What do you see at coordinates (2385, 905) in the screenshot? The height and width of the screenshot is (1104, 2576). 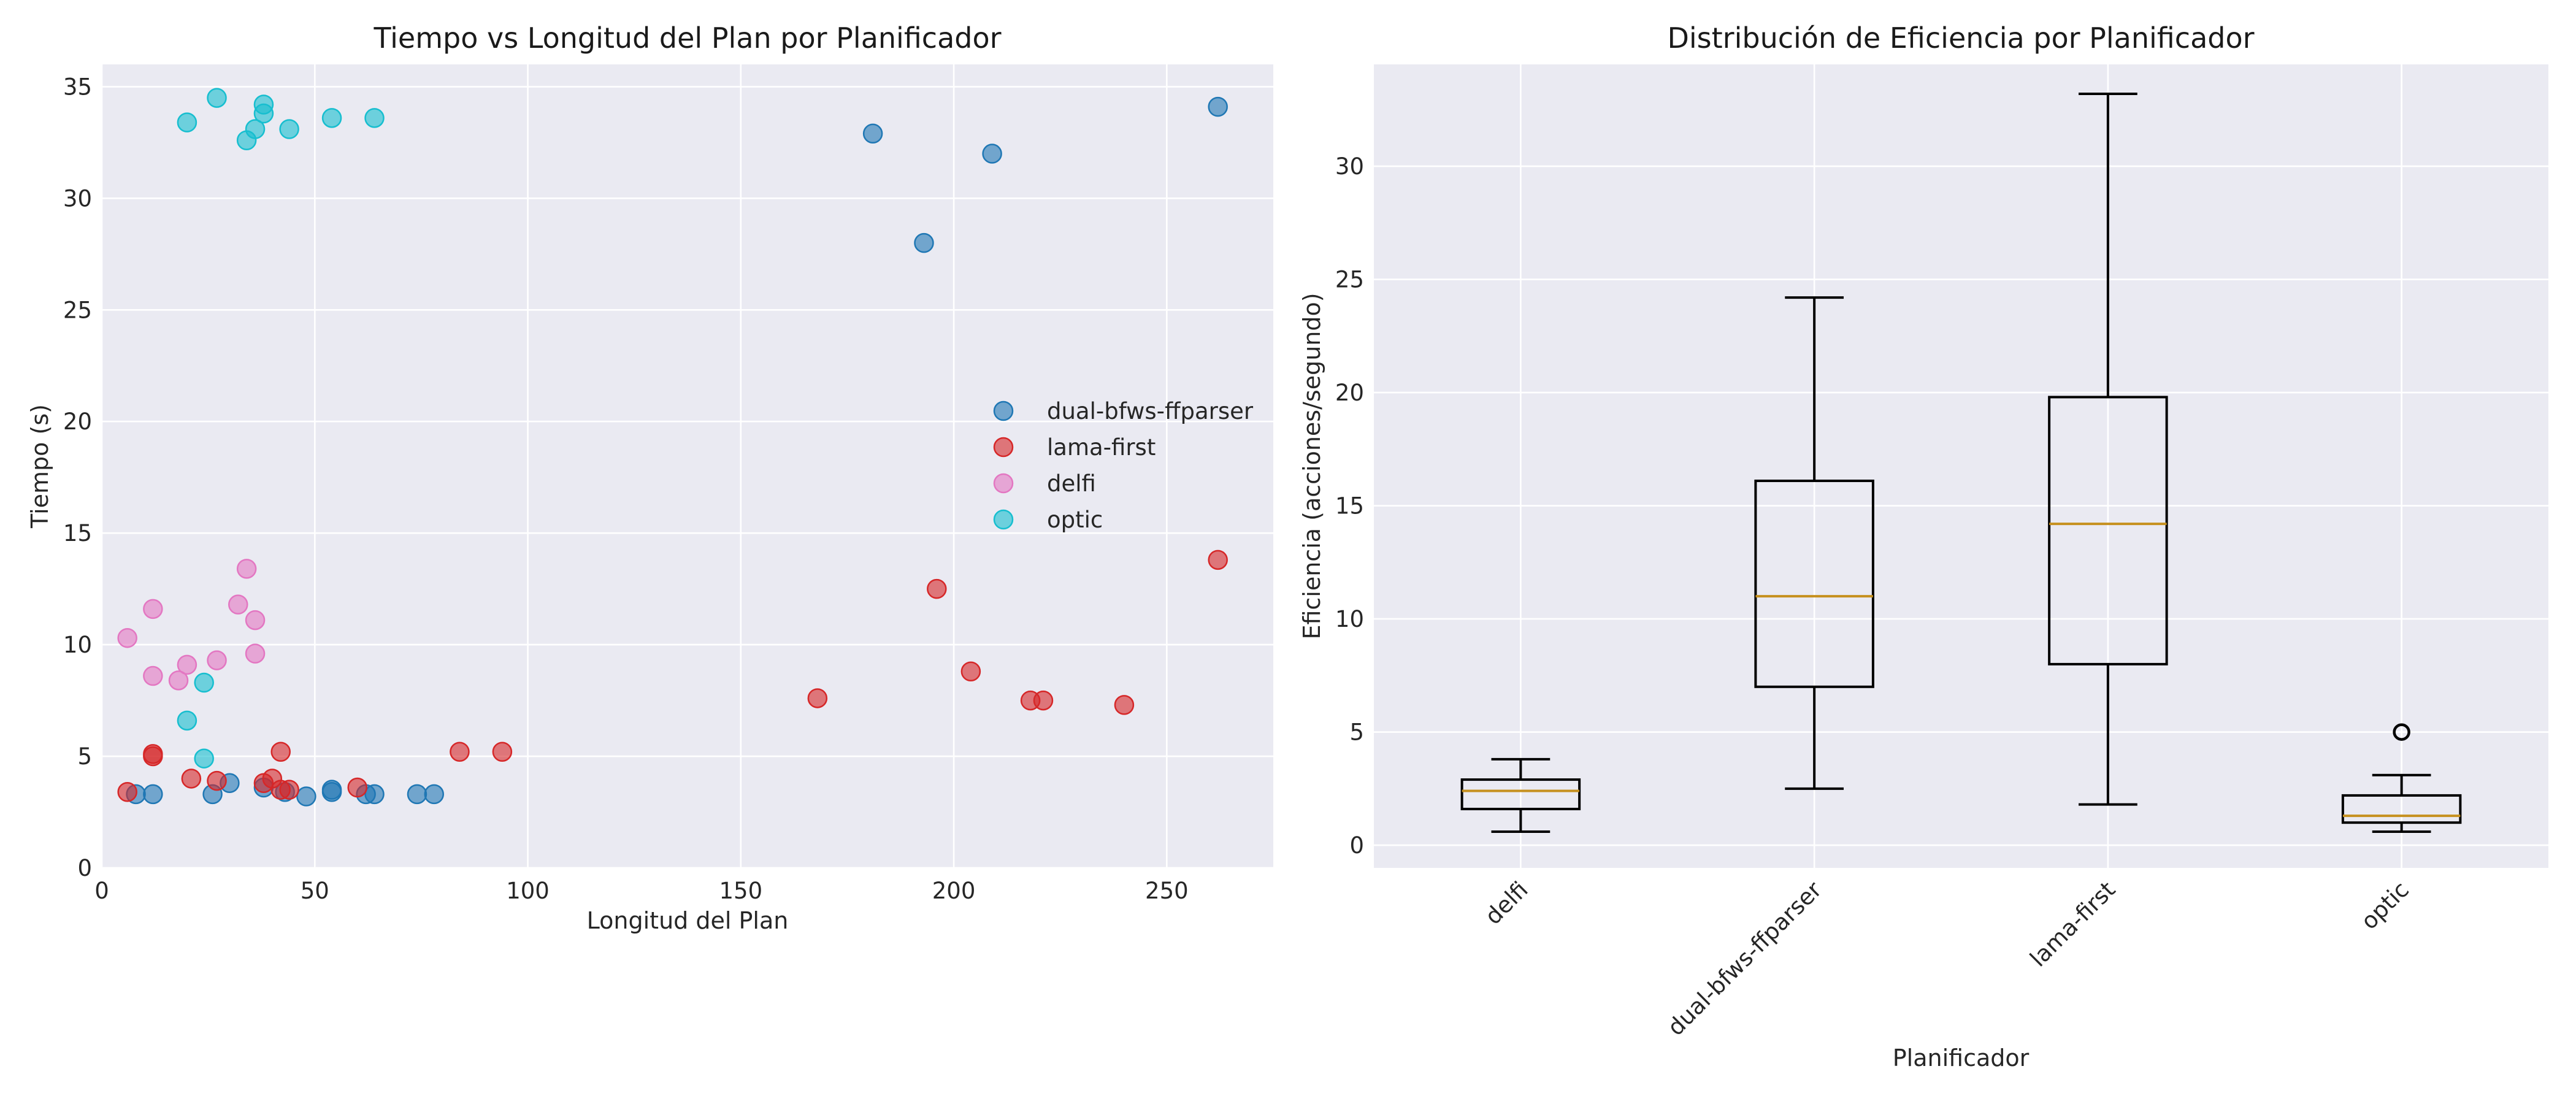 I see `box-x-tick-label: optic` at bounding box center [2385, 905].